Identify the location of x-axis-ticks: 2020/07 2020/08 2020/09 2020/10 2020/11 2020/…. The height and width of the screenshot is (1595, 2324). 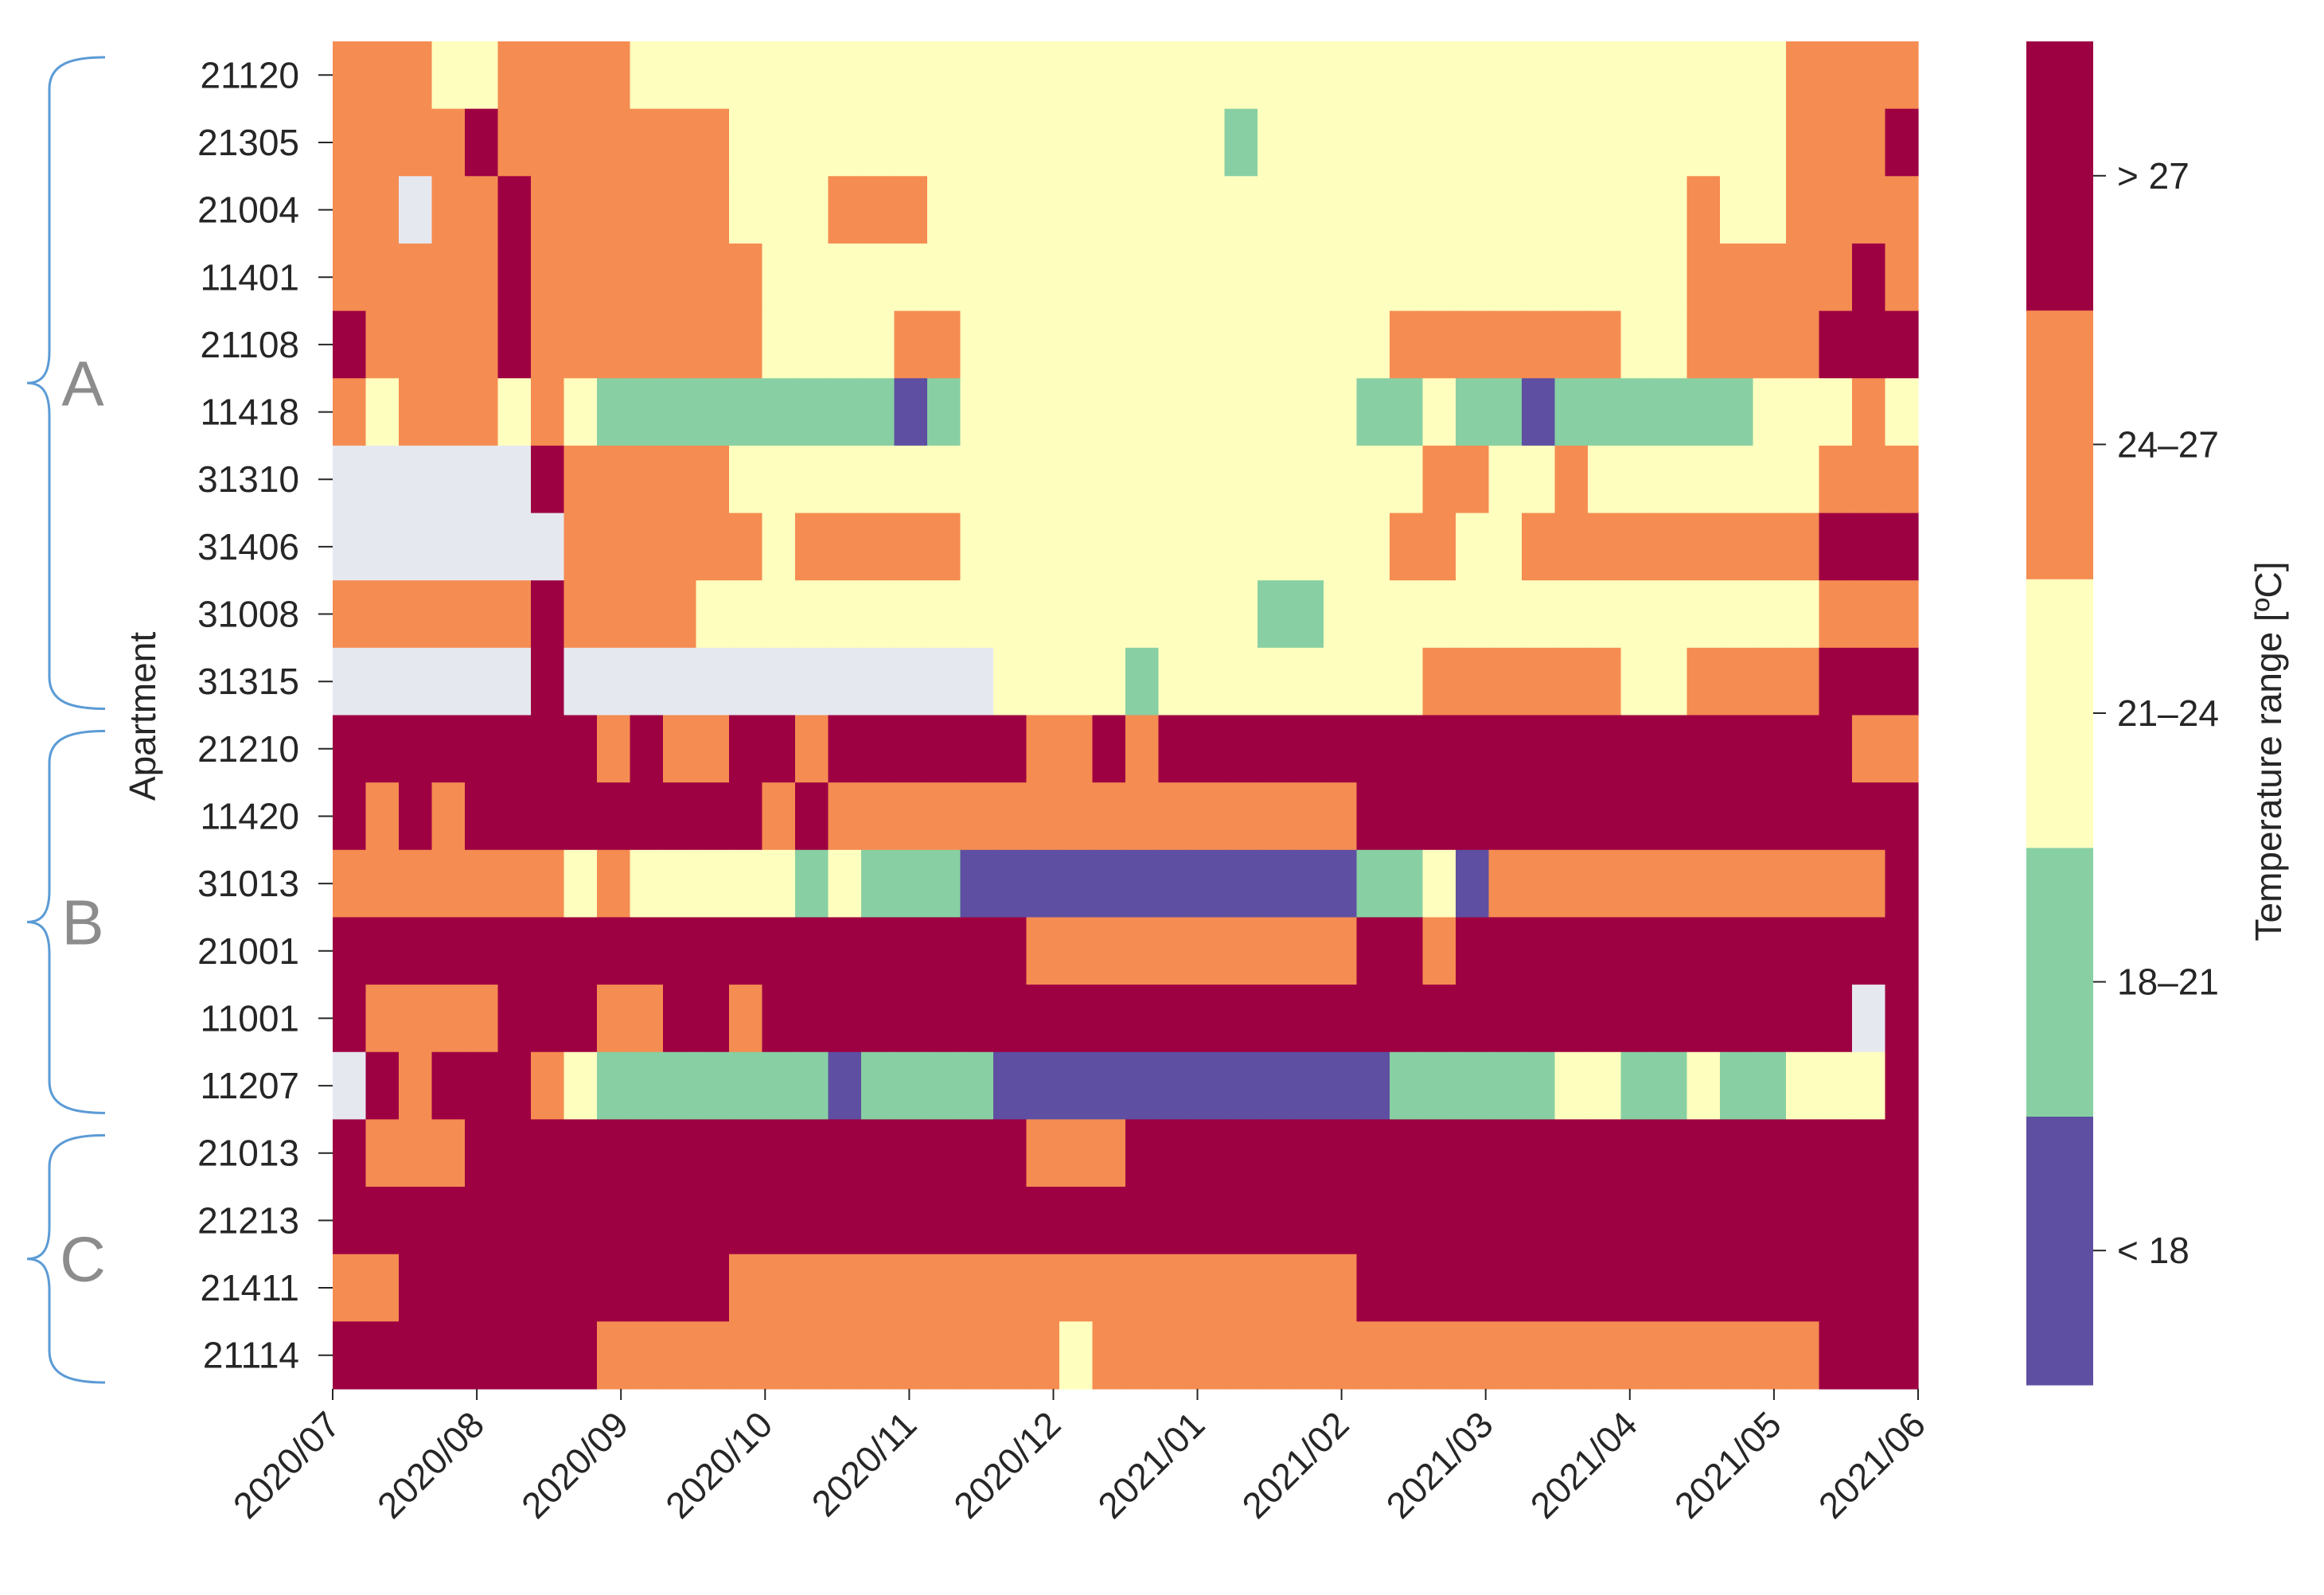
(1079, 1458).